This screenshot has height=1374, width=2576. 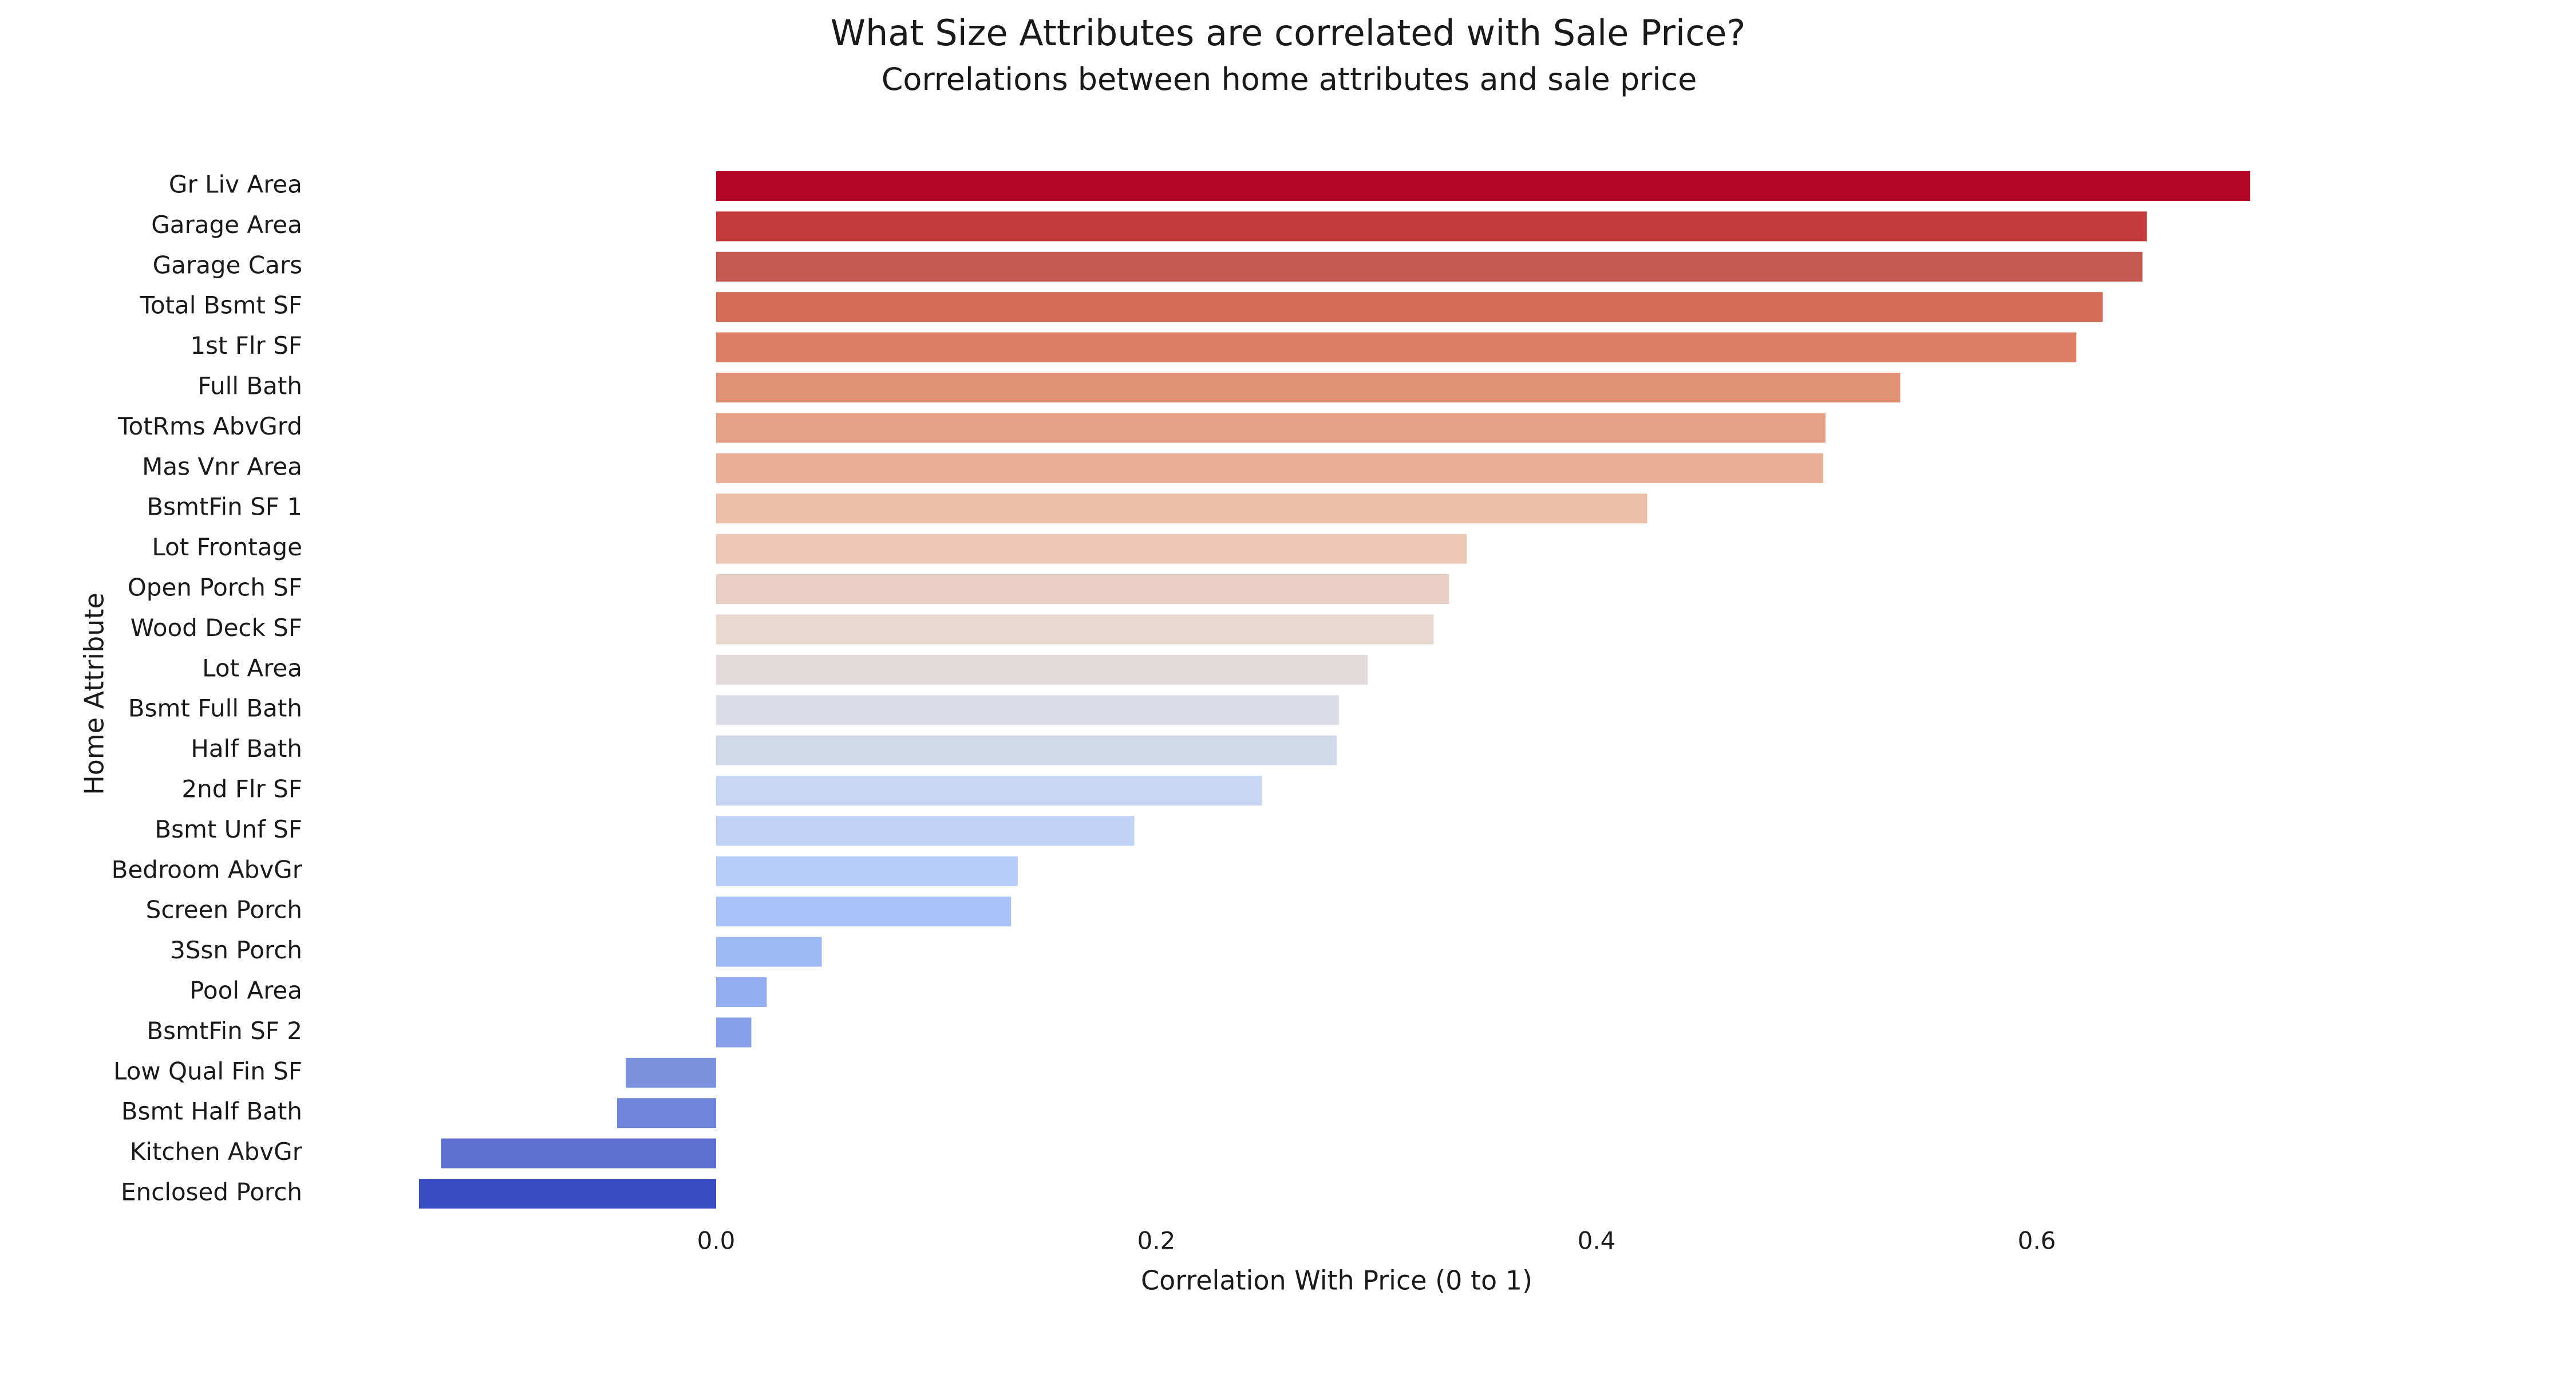 I want to click on bar-mas-vnr-area, so click(x=1269, y=468).